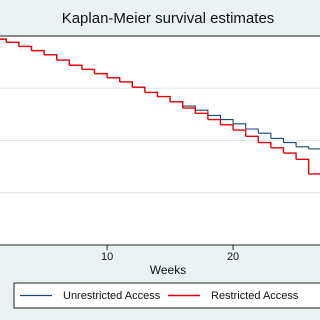 This screenshot has height=320, width=320. I want to click on x-tick-label: 20, so click(233, 257).